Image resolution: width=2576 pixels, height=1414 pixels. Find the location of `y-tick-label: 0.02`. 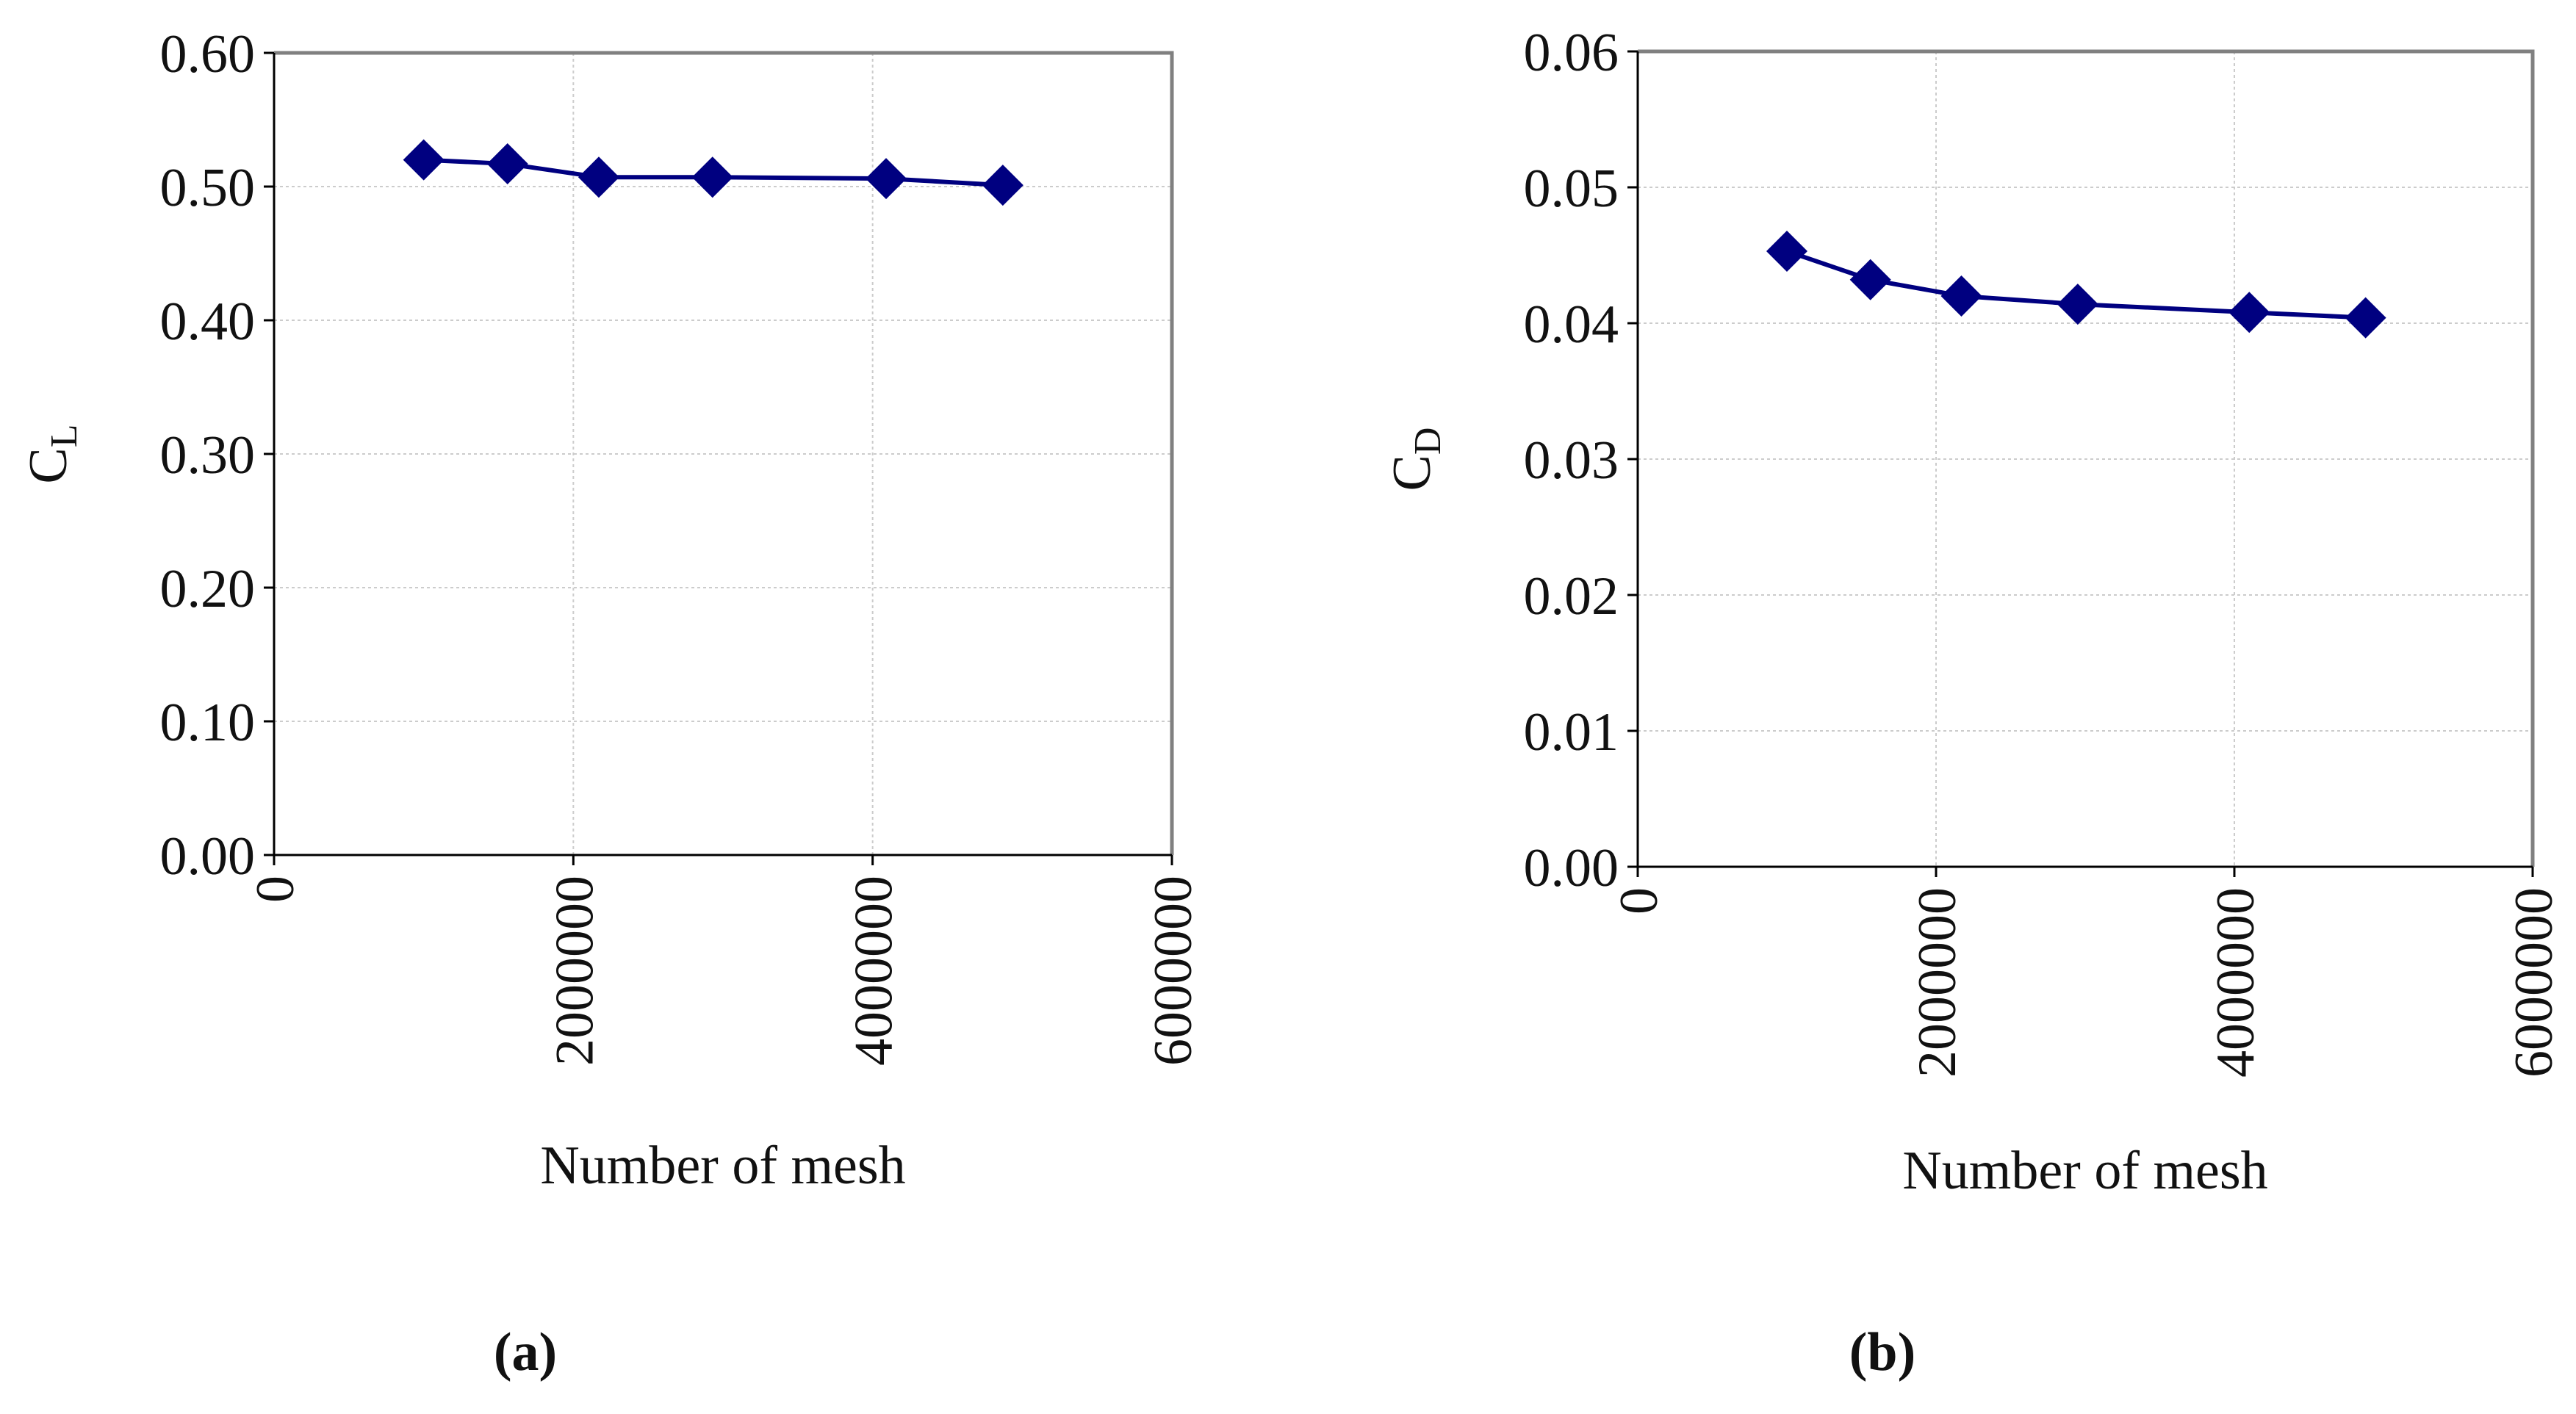

y-tick-label: 0.02 is located at coordinates (1571, 596).